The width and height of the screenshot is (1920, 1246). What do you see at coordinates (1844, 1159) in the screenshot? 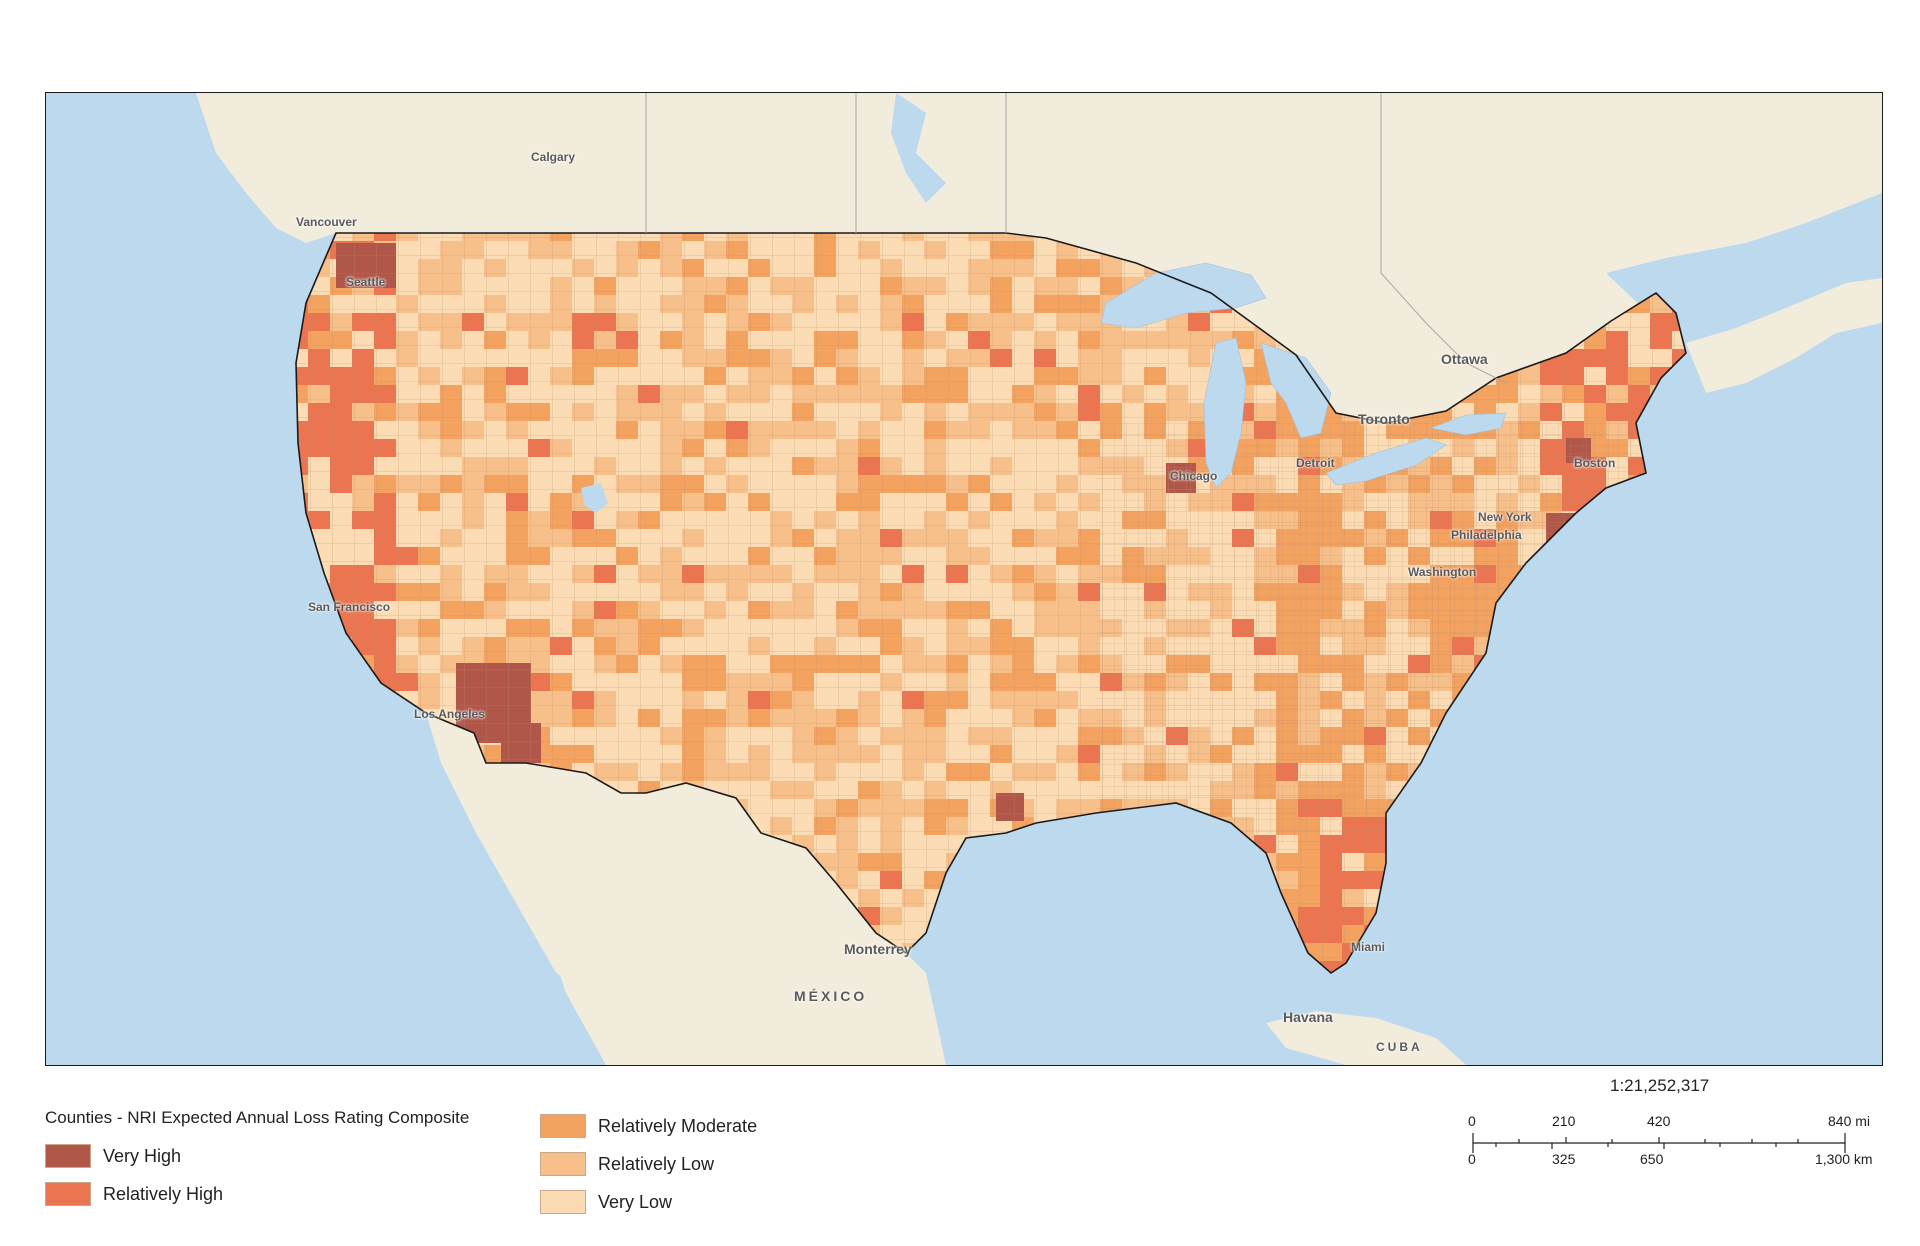
I see `scale-km-tick-3: 1,300 km` at bounding box center [1844, 1159].